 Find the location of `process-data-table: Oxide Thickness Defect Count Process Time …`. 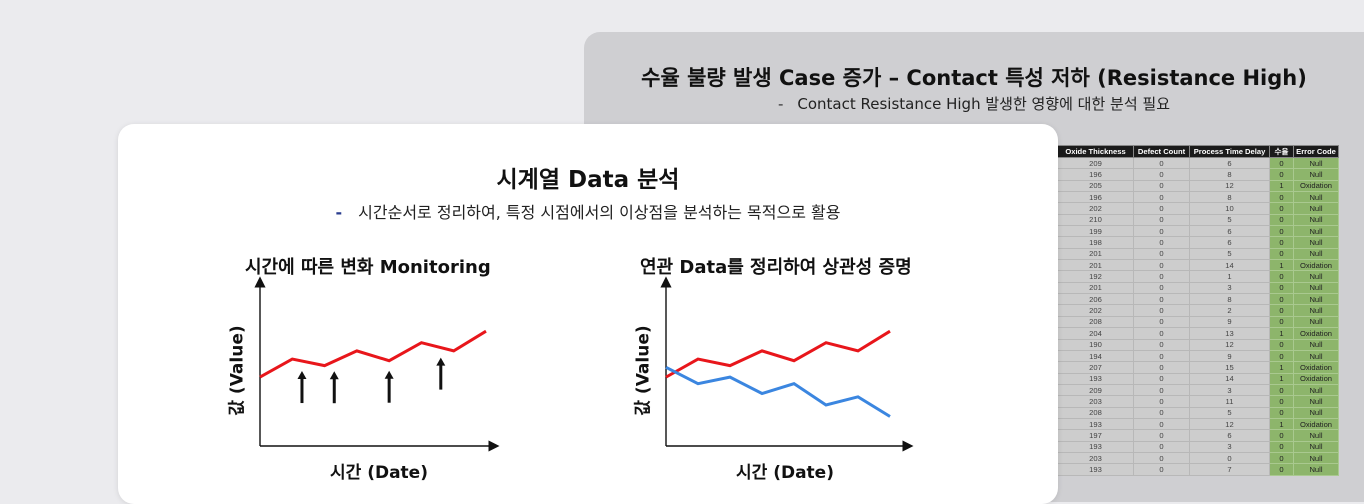

process-data-table: Oxide Thickness Defect Count Process Time … is located at coordinates (1198, 310).